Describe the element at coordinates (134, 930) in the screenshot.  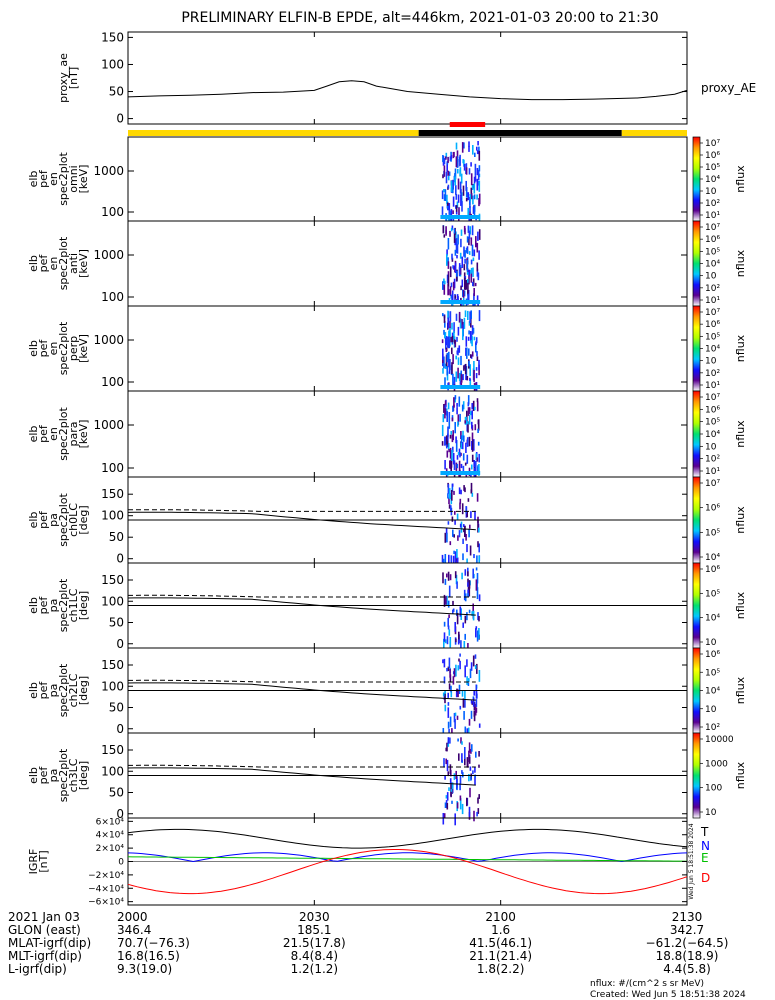
I see `footer-value: 346.4` at that location.